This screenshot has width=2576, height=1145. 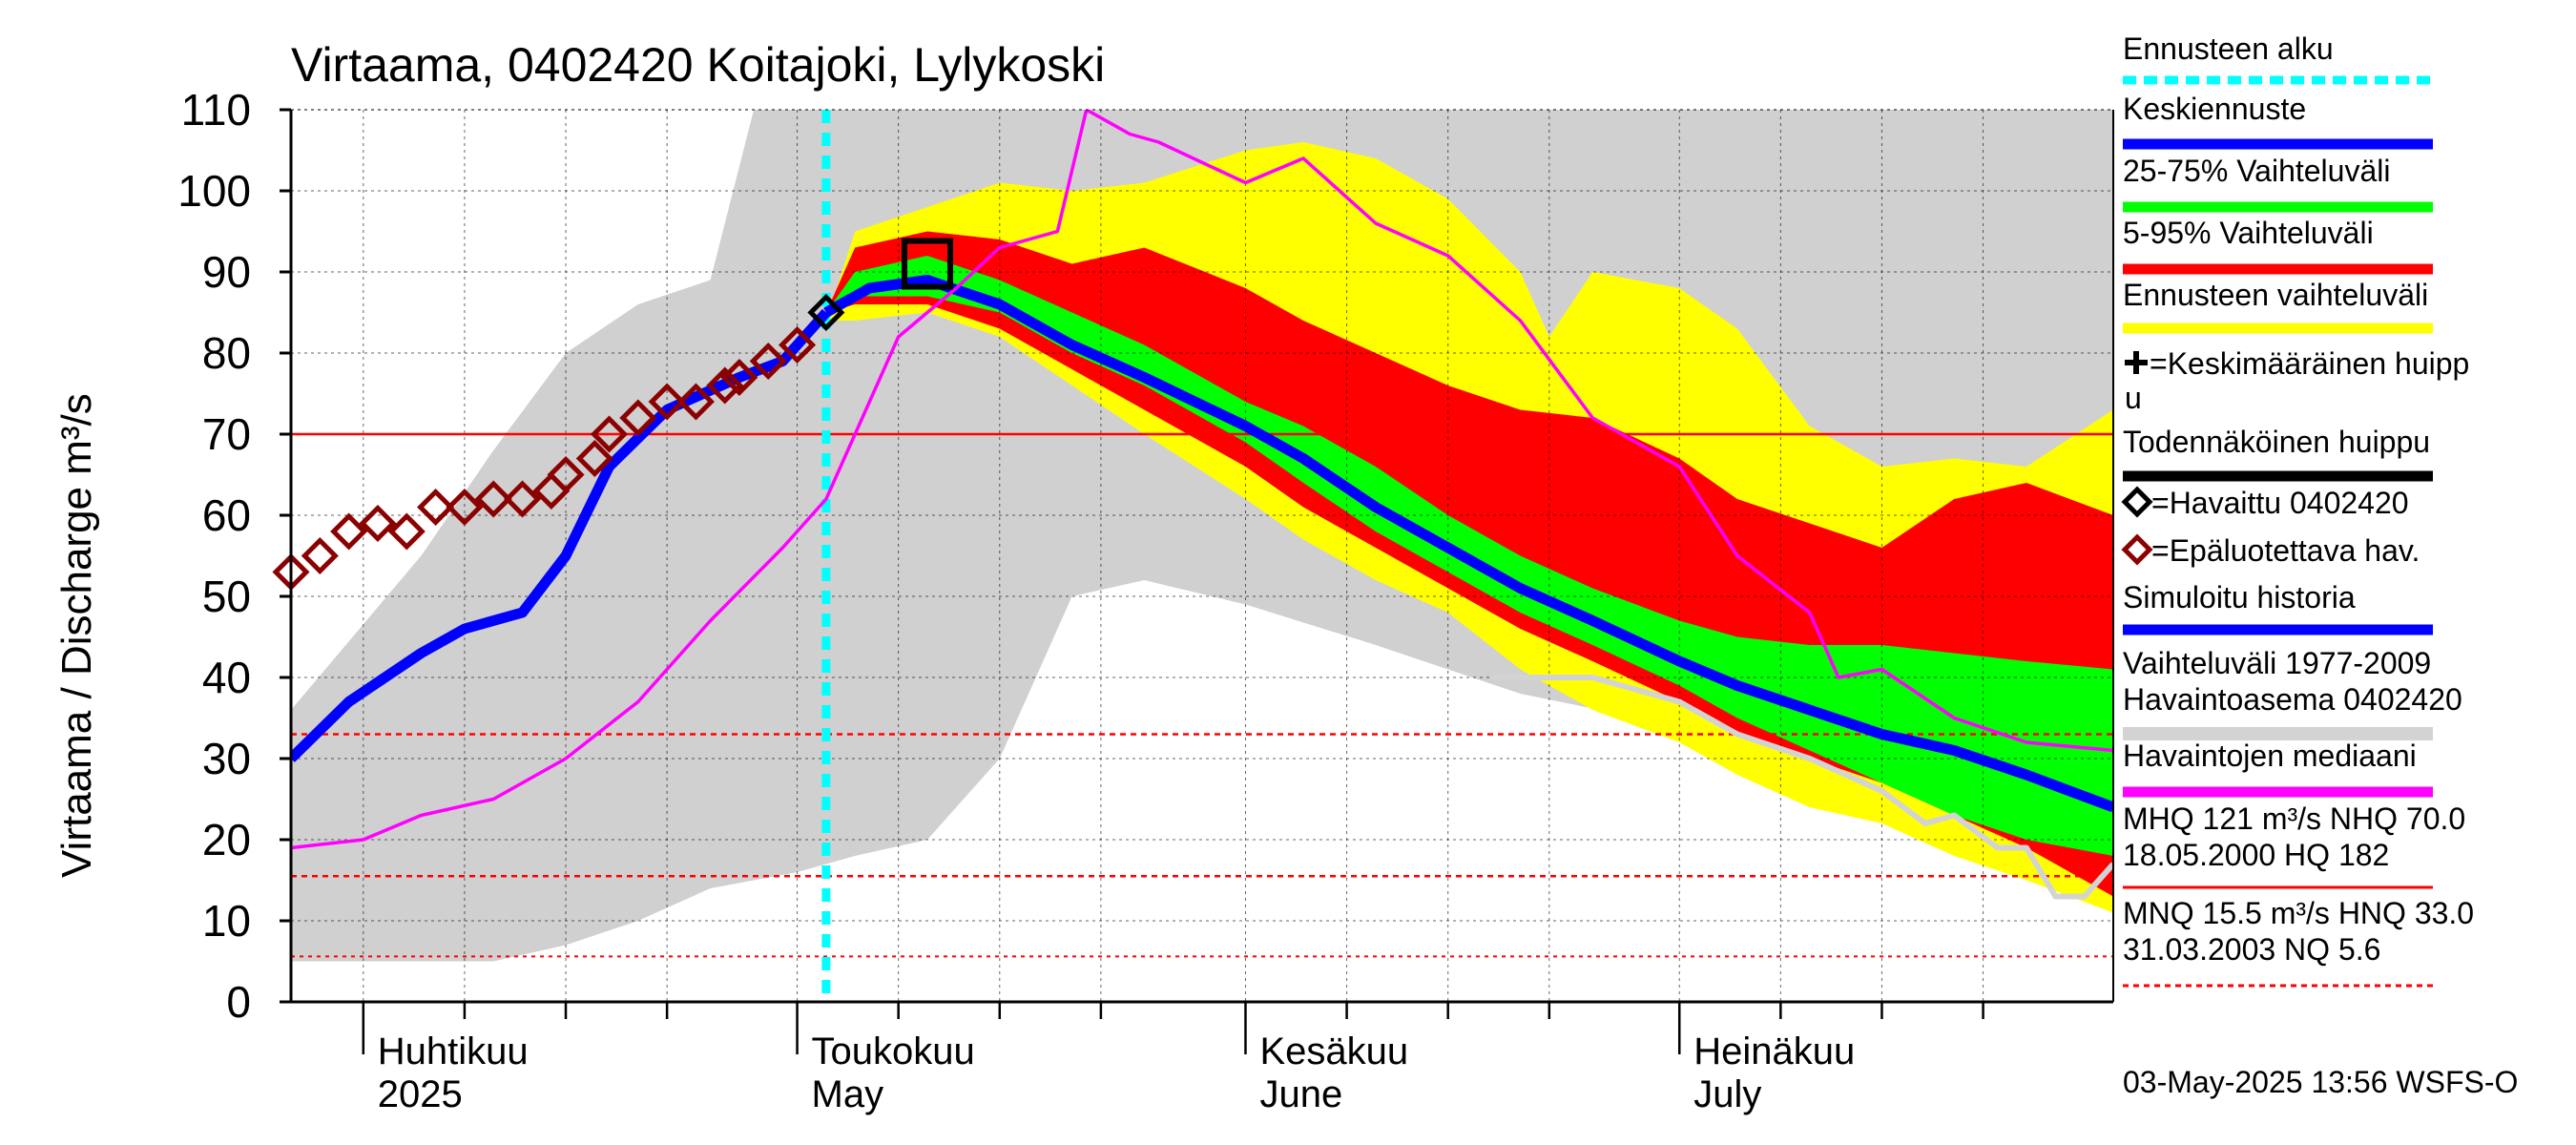 What do you see at coordinates (2292, 700) in the screenshot?
I see `legend-label-line2: Havaintoasema 0402420` at bounding box center [2292, 700].